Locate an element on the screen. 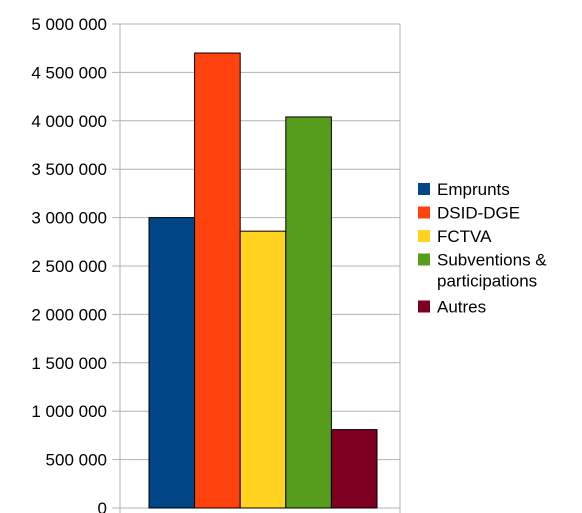  bar-dsid-dge is located at coordinates (217, 280).